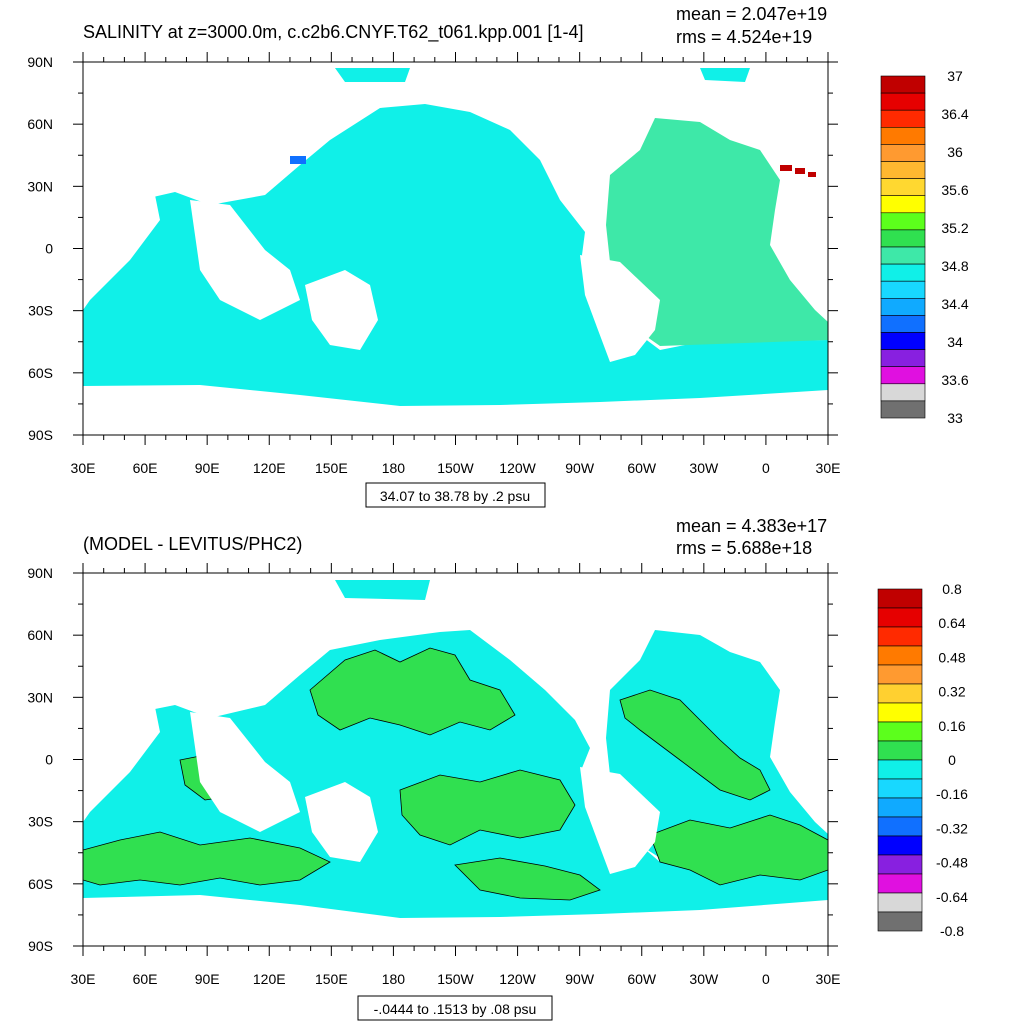 The height and width of the screenshot is (1024, 1024). I want to click on colorbar-label: 0.48, so click(951, 657).